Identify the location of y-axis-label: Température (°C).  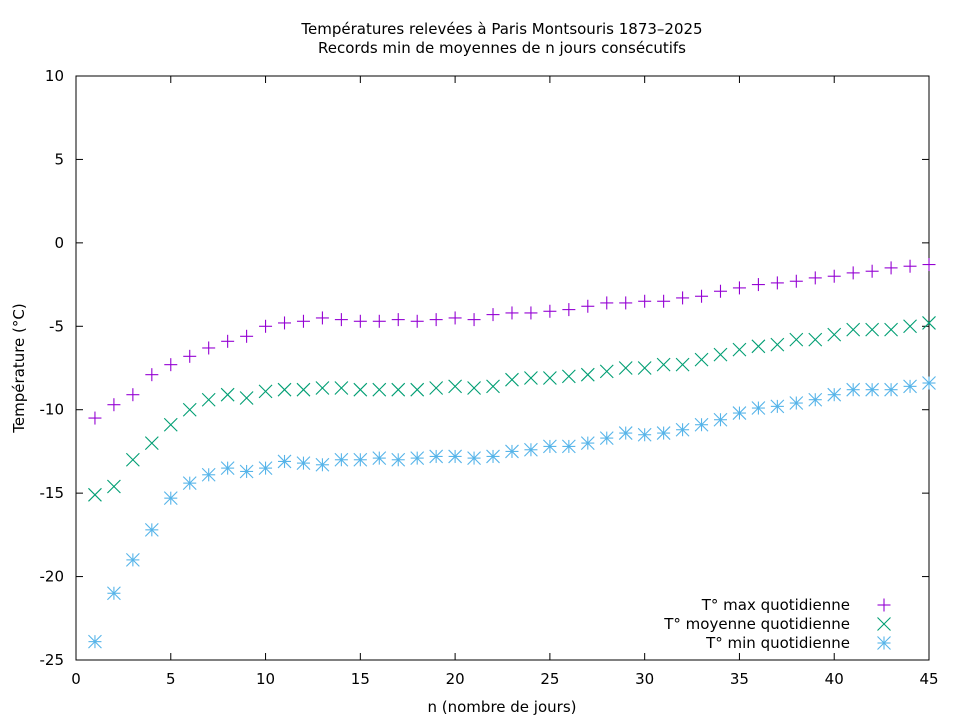
(19, 368).